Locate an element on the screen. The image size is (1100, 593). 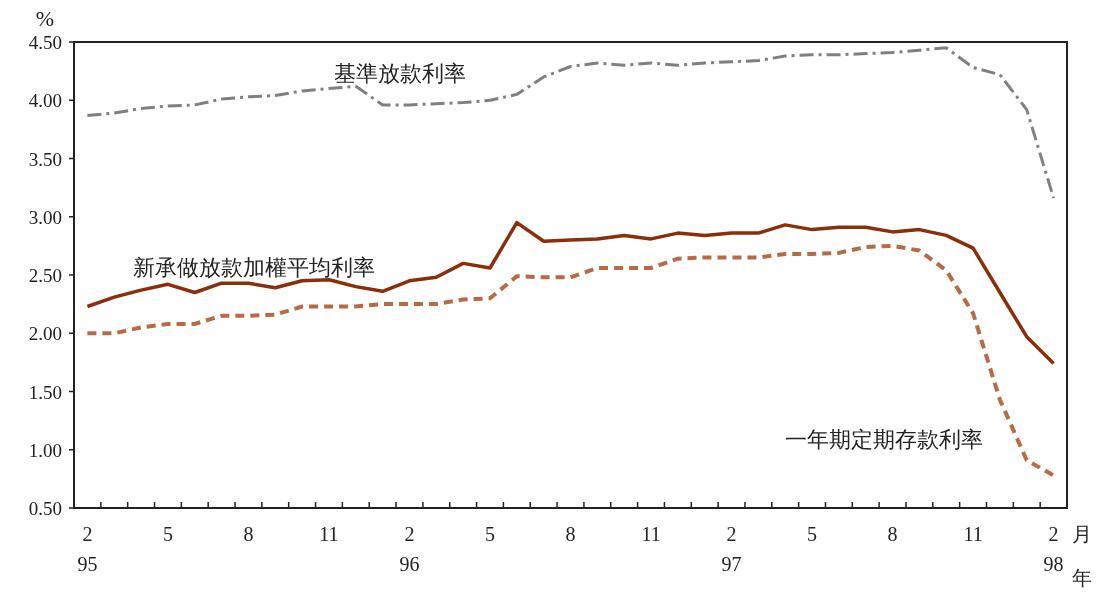
series-label: 新承做放款加權平均利率 is located at coordinates (254, 267).